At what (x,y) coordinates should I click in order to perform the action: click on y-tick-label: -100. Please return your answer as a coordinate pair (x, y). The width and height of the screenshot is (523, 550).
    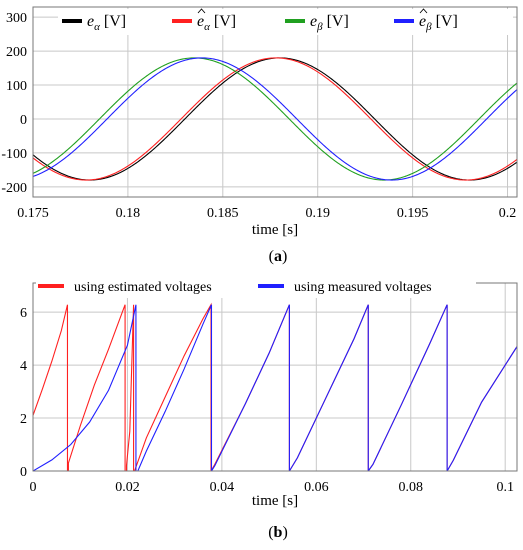
    Looking at the image, I should click on (14, 154).